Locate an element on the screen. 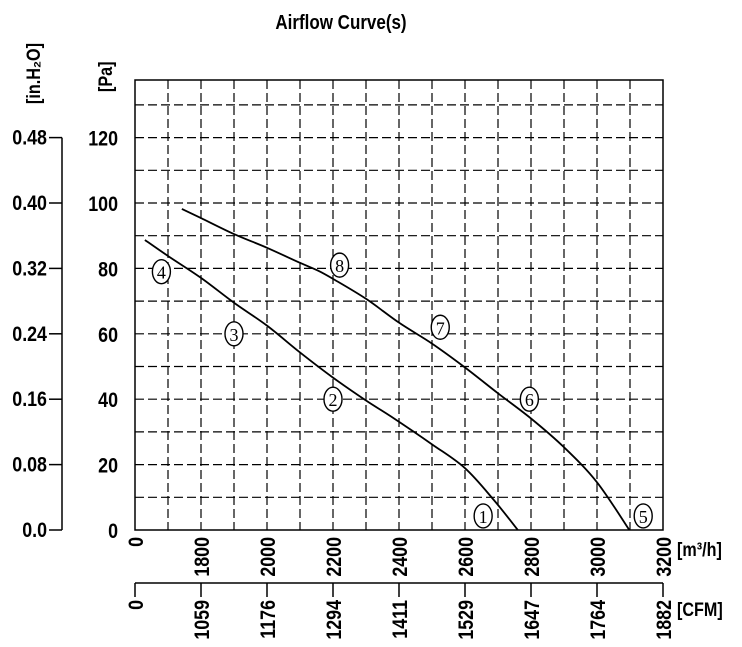  point-label-text: 8 is located at coordinates (339, 266).